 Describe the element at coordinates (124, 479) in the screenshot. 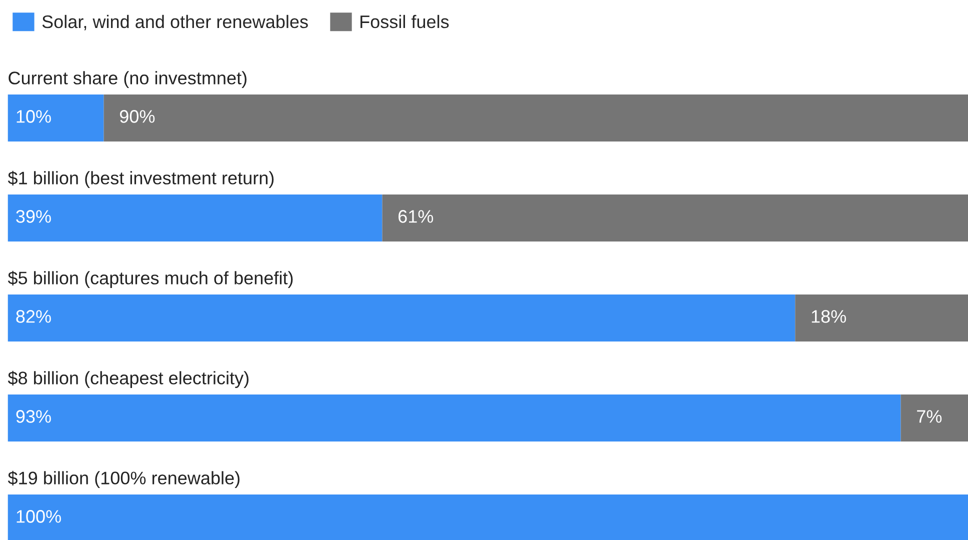

I see `y-tick-label: $19 billion (100% renewable)` at that location.